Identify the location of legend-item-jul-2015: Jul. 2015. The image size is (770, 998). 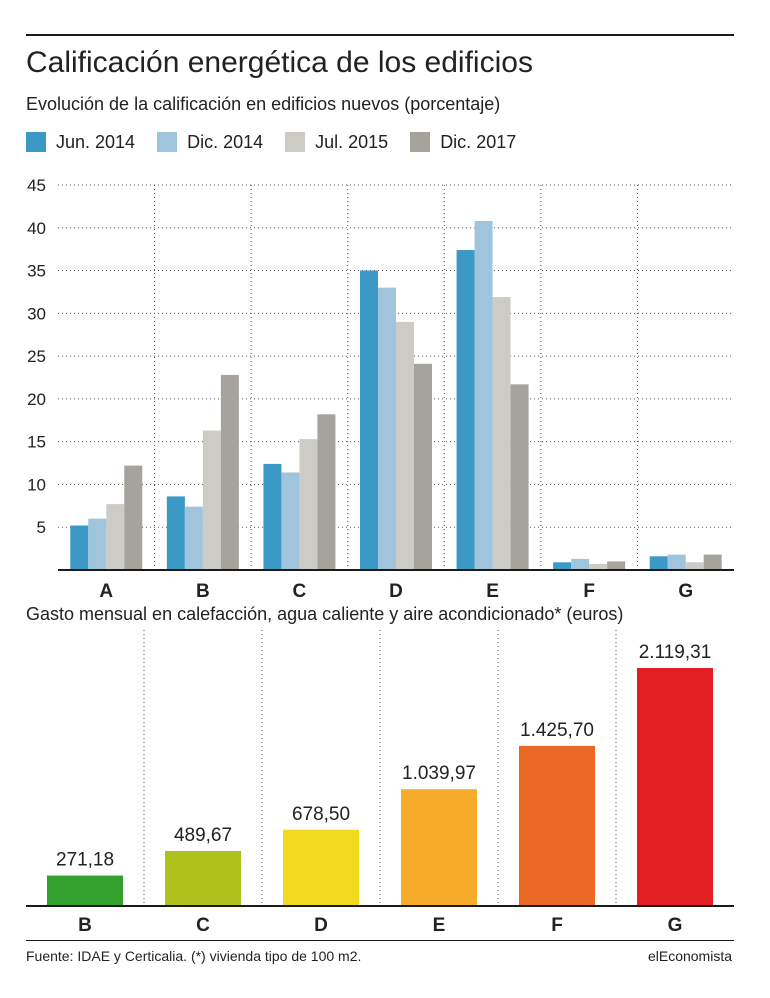
(336, 142).